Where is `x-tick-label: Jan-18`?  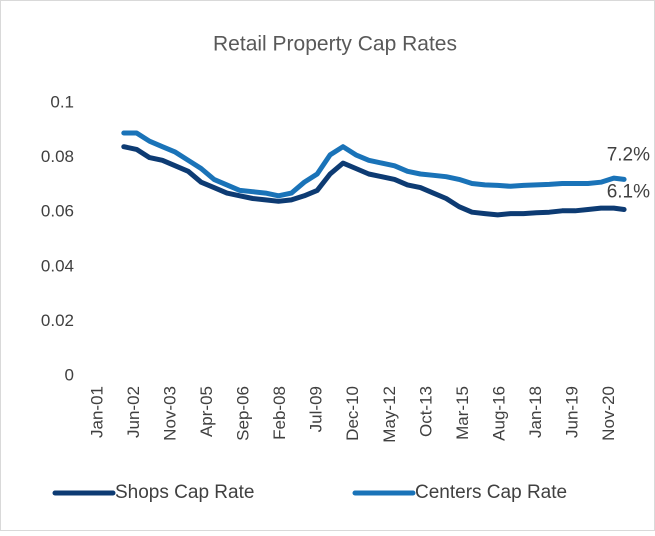 x-tick-label: Jan-18 is located at coordinates (535, 412).